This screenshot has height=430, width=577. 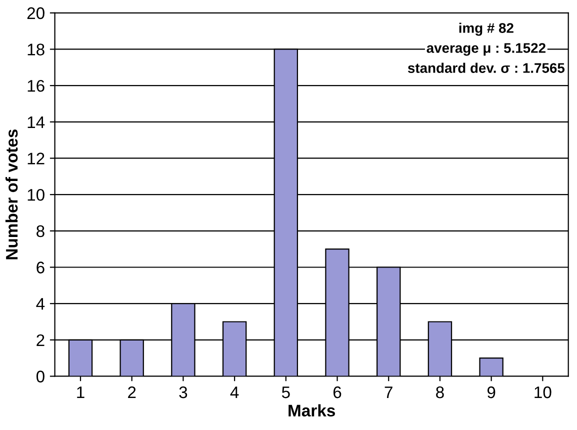 What do you see at coordinates (183, 392) in the screenshot?
I see `x-tick-label: 3` at bounding box center [183, 392].